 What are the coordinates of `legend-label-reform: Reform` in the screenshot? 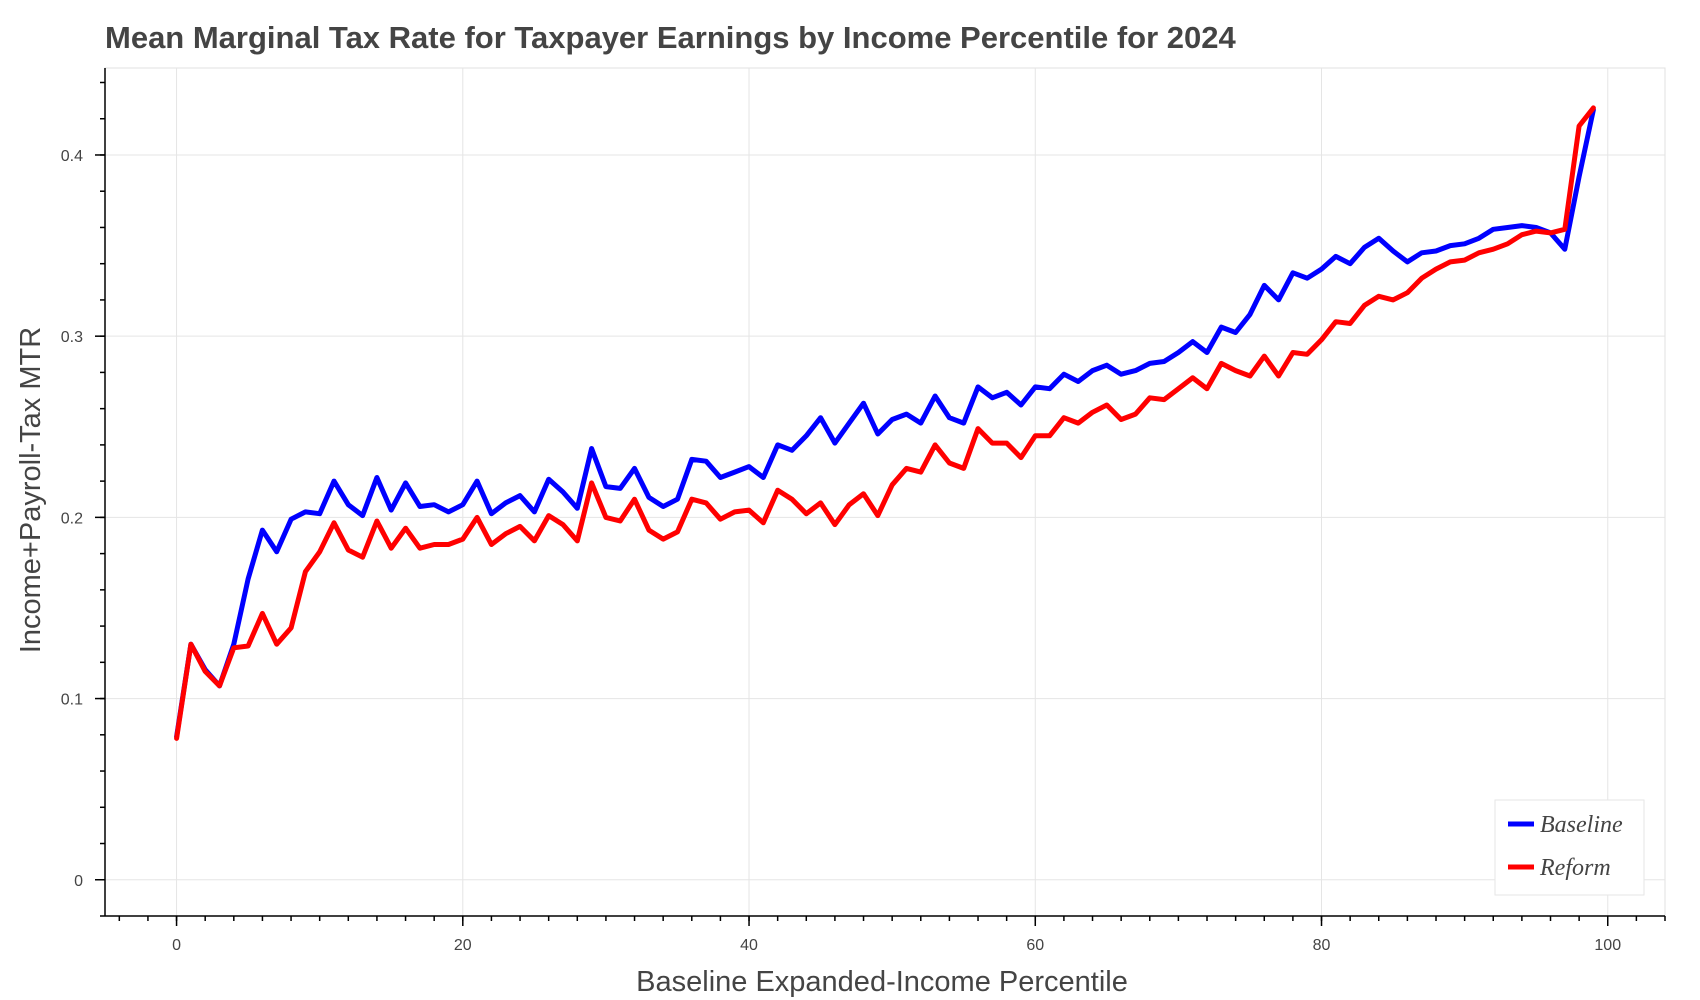 It's located at (1575, 868).